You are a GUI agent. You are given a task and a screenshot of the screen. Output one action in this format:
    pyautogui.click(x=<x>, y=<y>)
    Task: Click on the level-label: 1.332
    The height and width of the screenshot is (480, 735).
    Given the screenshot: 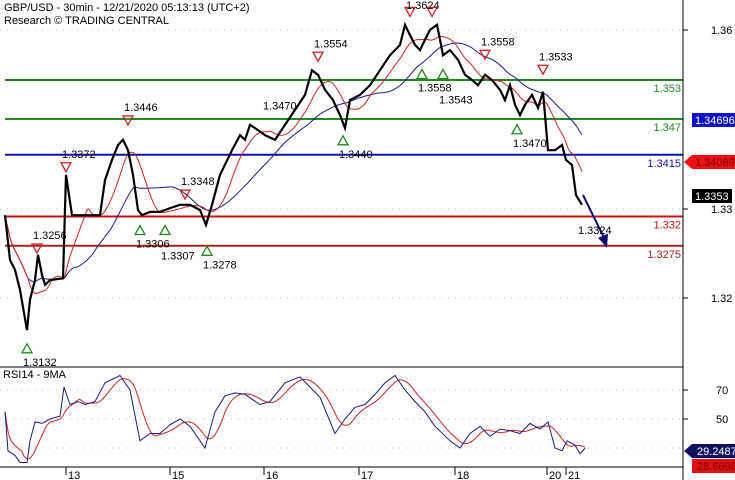 What is the action you would take?
    pyautogui.click(x=667, y=226)
    